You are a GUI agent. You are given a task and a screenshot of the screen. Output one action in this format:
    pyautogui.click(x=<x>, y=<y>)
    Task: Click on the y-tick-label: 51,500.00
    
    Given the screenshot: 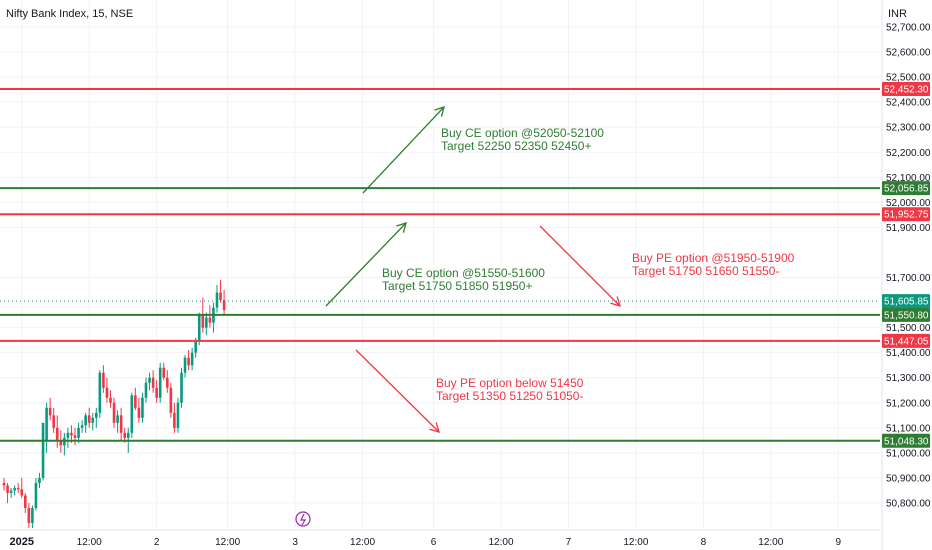 What is the action you would take?
    pyautogui.click(x=908, y=328)
    